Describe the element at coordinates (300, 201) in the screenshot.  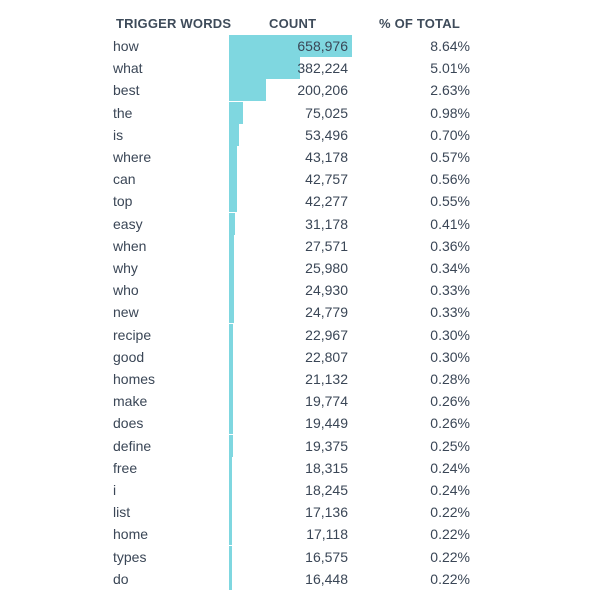
I see `chart-row: top 42,277 0.55%` at that location.